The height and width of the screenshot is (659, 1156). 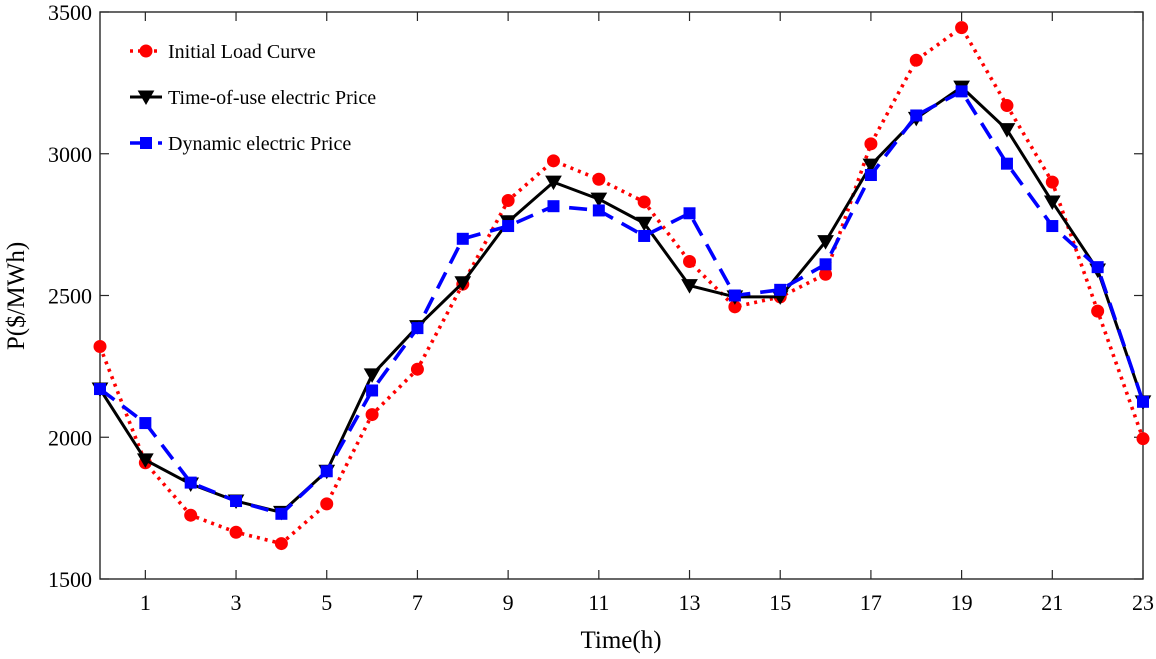 I want to click on x-tick-label: 19, so click(x=962, y=602).